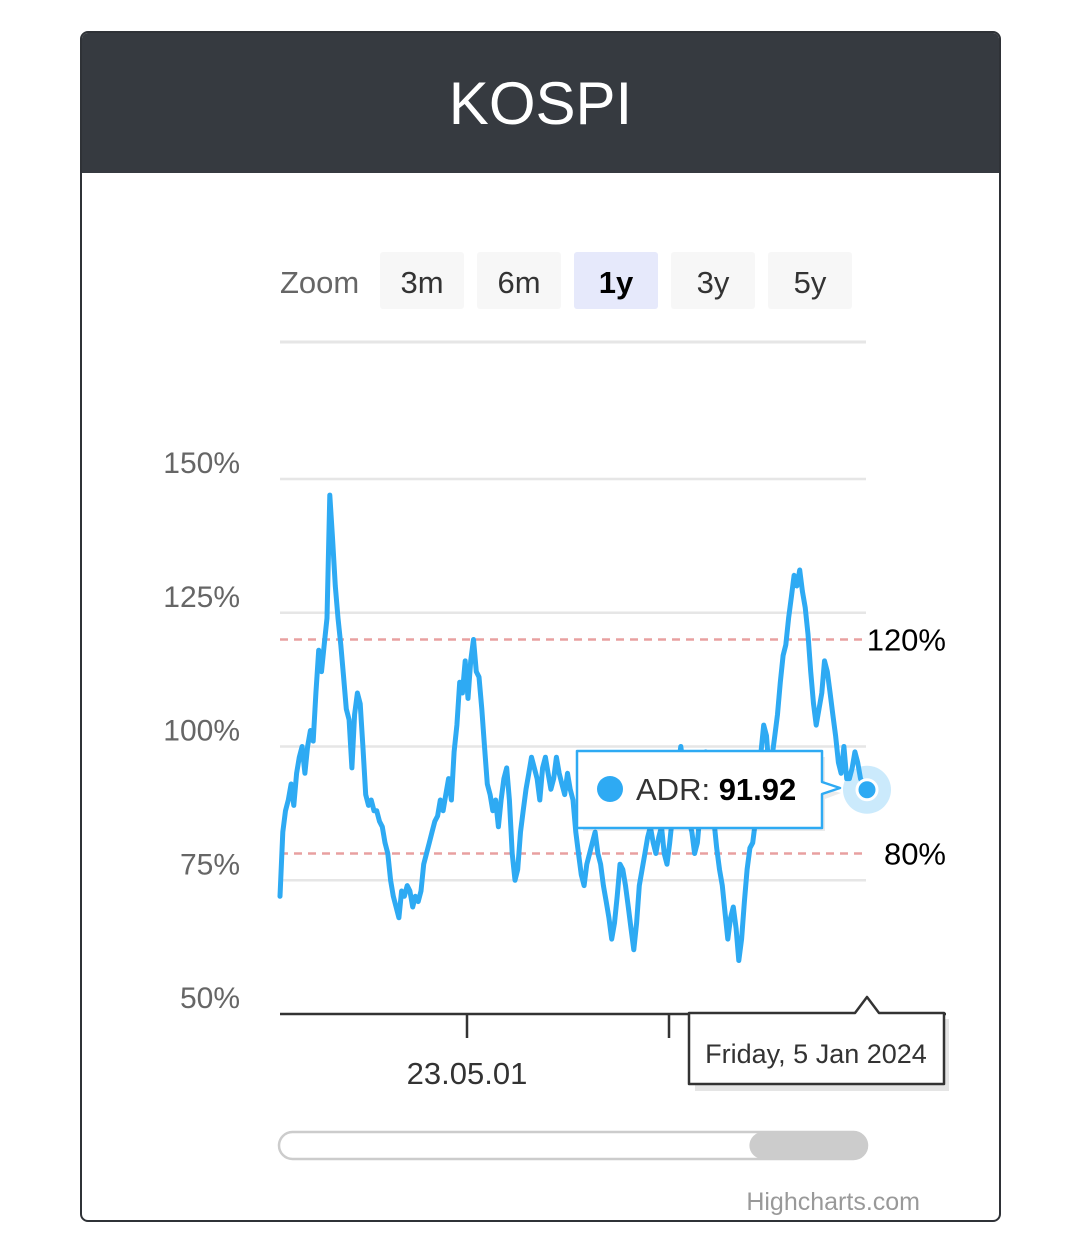 This screenshot has height=1251, width=1079. I want to click on date-tooltip-text: Friday, 5 Jan 2024, so click(816, 1054).